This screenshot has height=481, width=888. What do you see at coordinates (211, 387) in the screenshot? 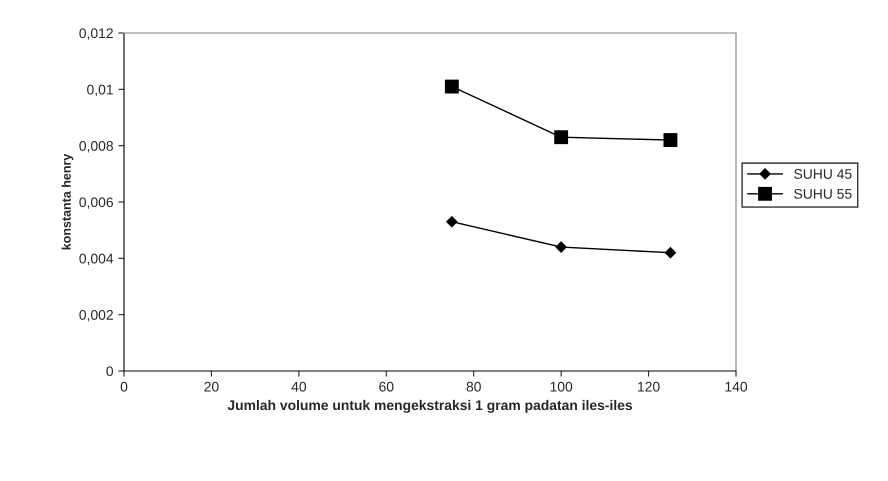
I see `x-tick-label: 20` at bounding box center [211, 387].